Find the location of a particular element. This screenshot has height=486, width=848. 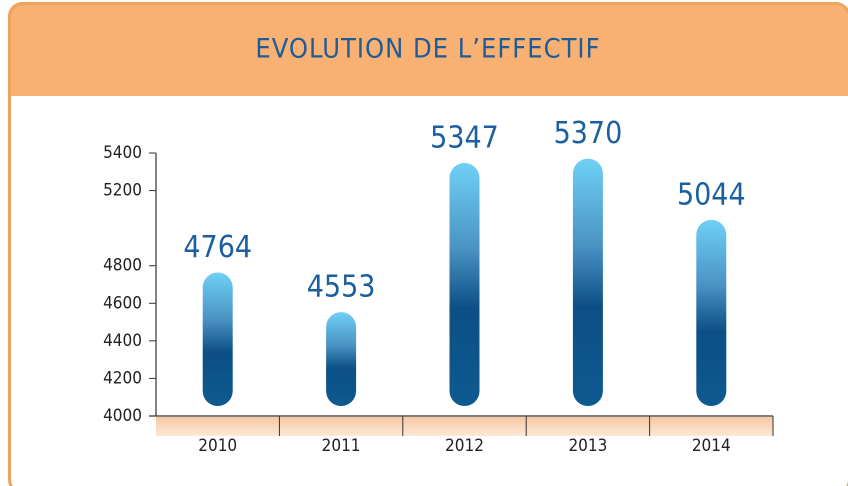

y-tick-label: 4400 is located at coordinates (122, 341).